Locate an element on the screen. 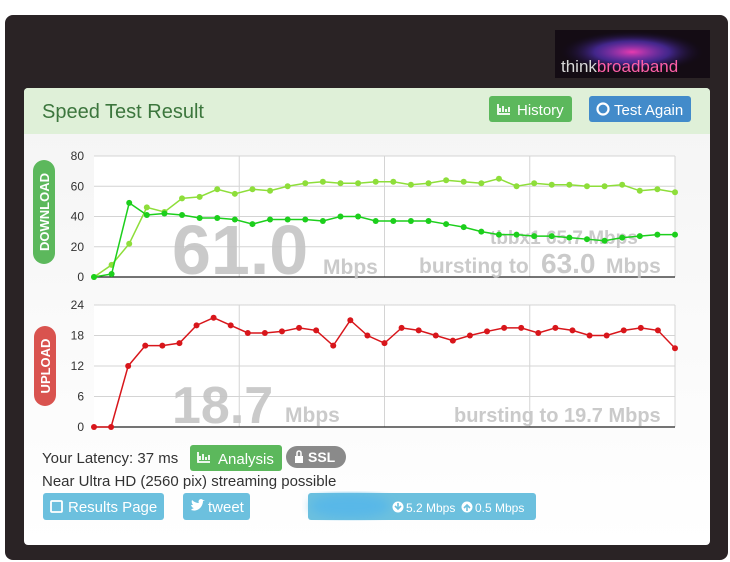  y-tick-label: 18 is located at coordinates (78, 336).